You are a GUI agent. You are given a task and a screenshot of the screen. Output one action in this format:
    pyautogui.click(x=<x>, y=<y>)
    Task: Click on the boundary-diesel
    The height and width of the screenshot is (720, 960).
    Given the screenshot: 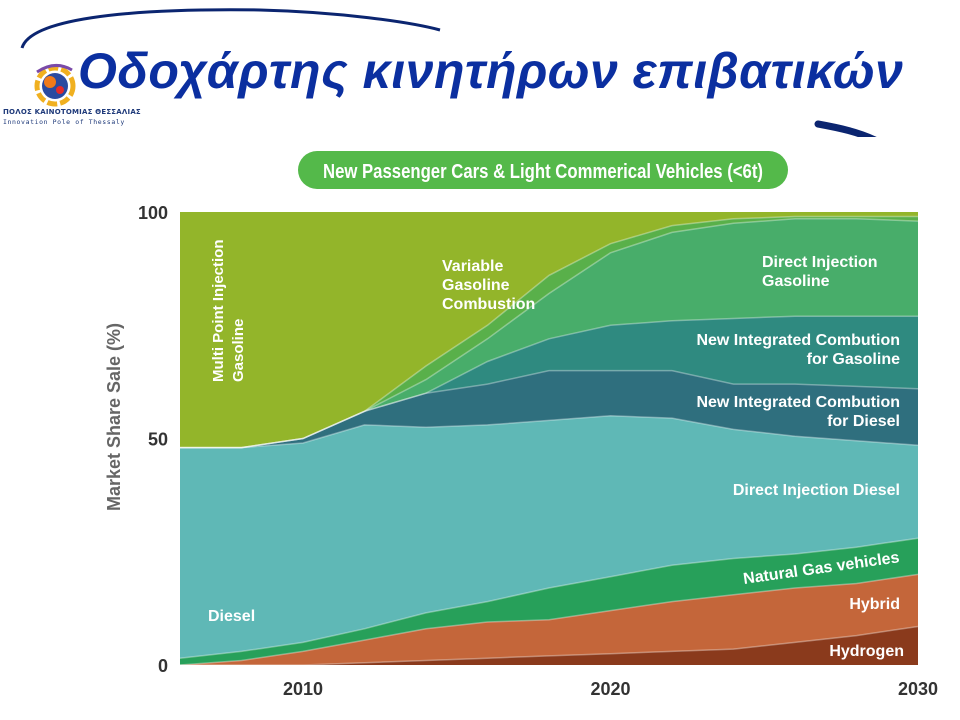 What is the action you would take?
    pyautogui.click(x=549, y=432)
    